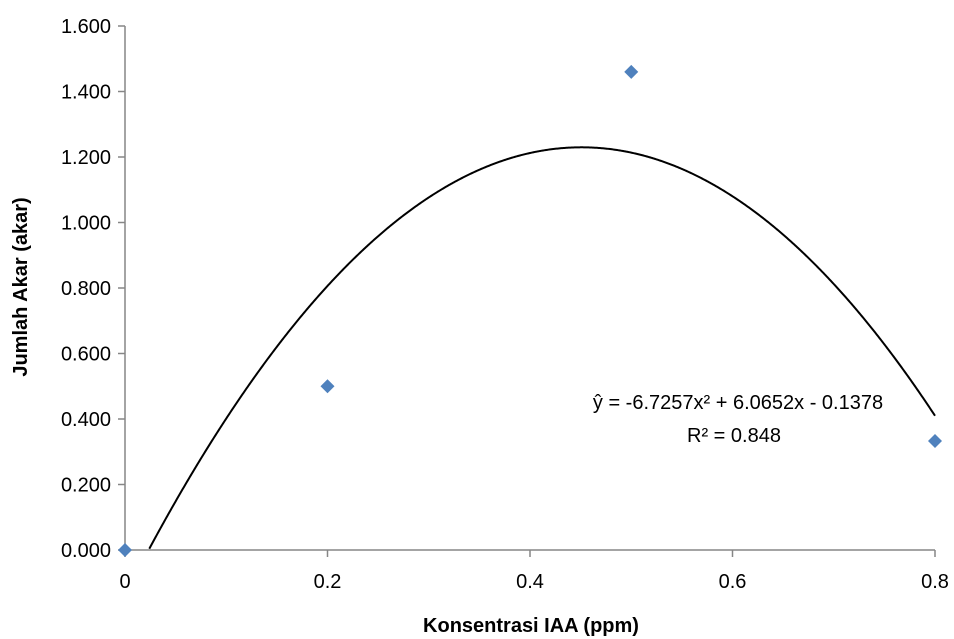  What do you see at coordinates (124, 582) in the screenshot?
I see `x-tick-label: 0` at bounding box center [124, 582].